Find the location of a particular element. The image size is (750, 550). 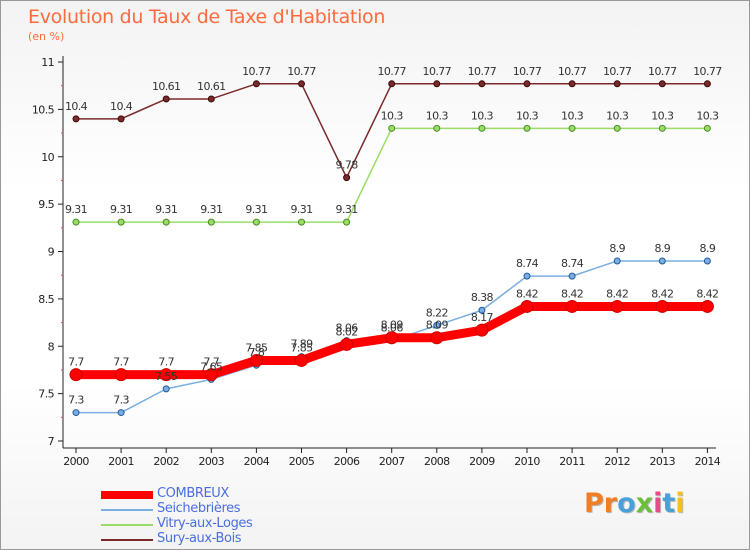

data-label: 8.22 is located at coordinates (437, 312).